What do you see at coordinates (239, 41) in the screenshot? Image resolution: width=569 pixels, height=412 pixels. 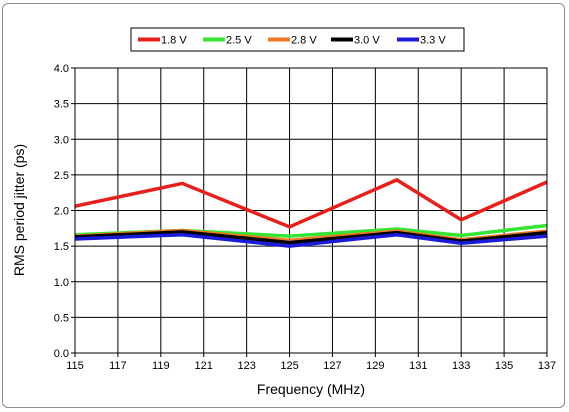 I see `legend-label: 2.5 V` at bounding box center [239, 41].